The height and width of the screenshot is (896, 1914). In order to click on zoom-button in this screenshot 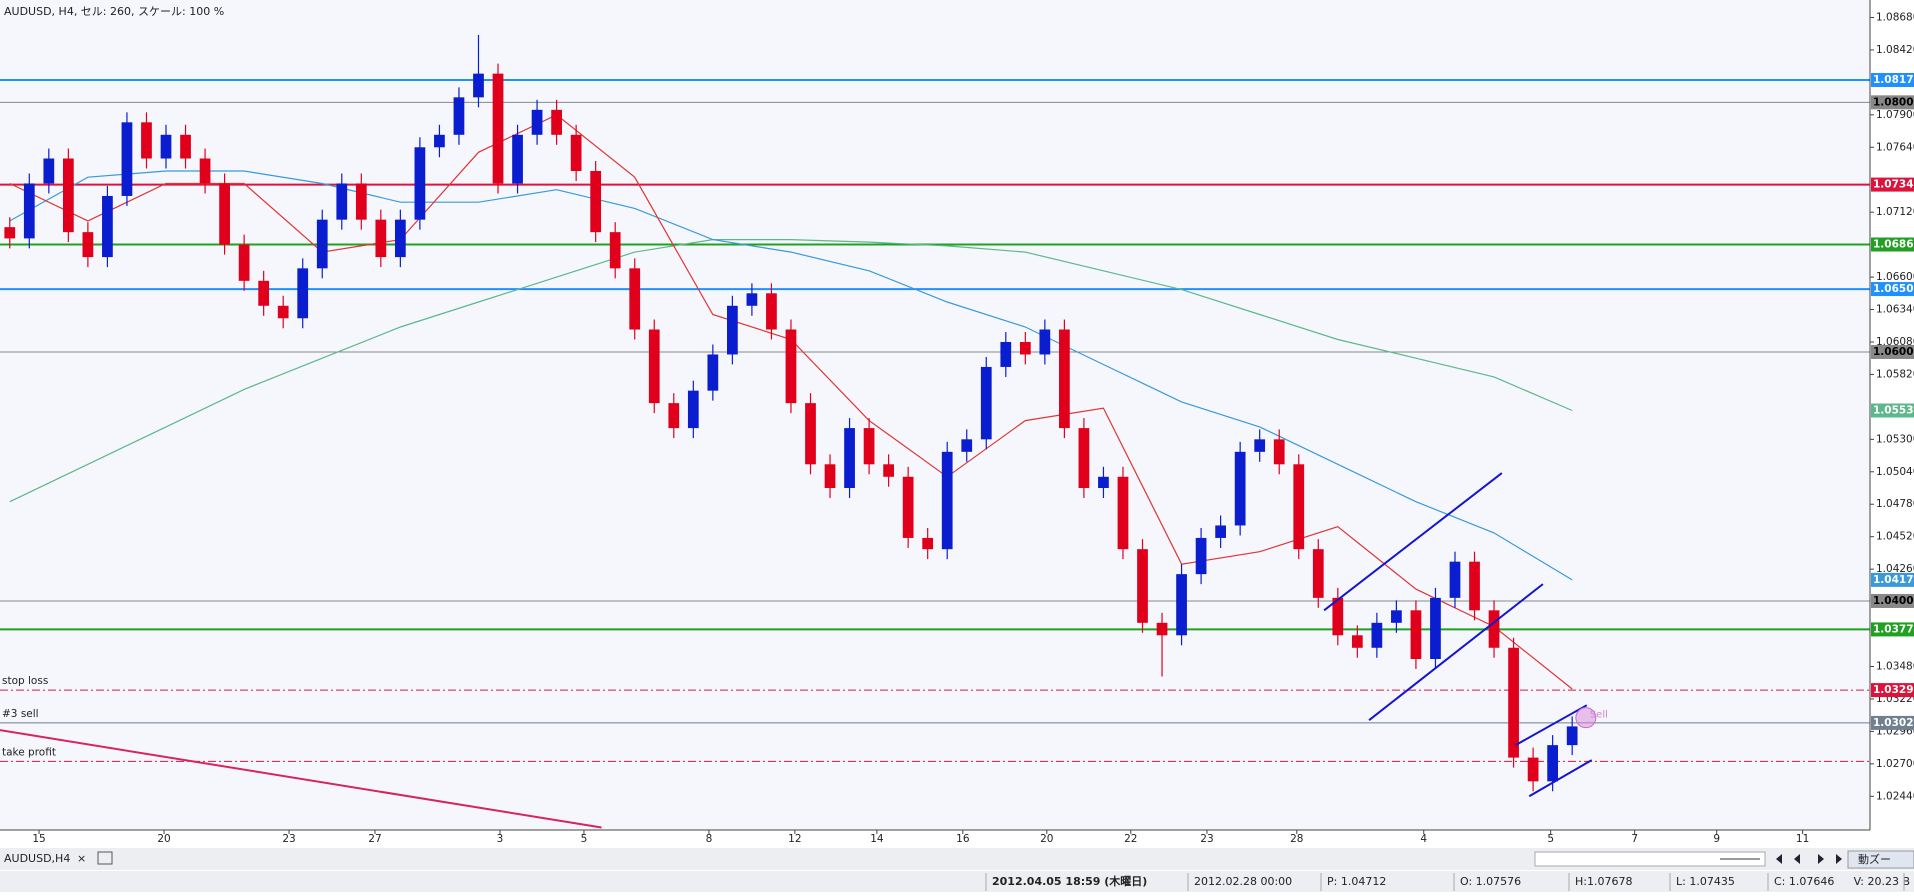, I will do `click(1880, 859)`.